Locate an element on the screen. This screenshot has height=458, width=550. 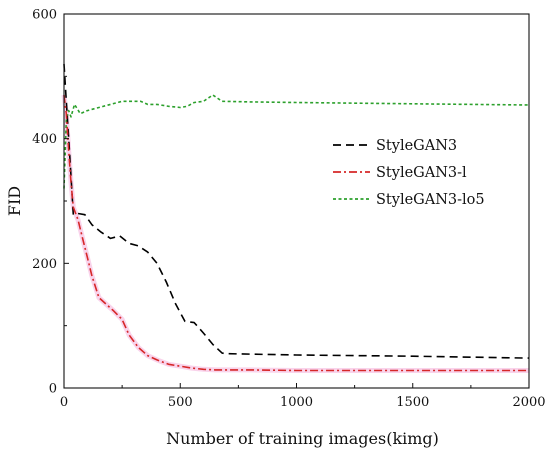
legend-label: StyleGAN3-lo5 is located at coordinates (430, 200).